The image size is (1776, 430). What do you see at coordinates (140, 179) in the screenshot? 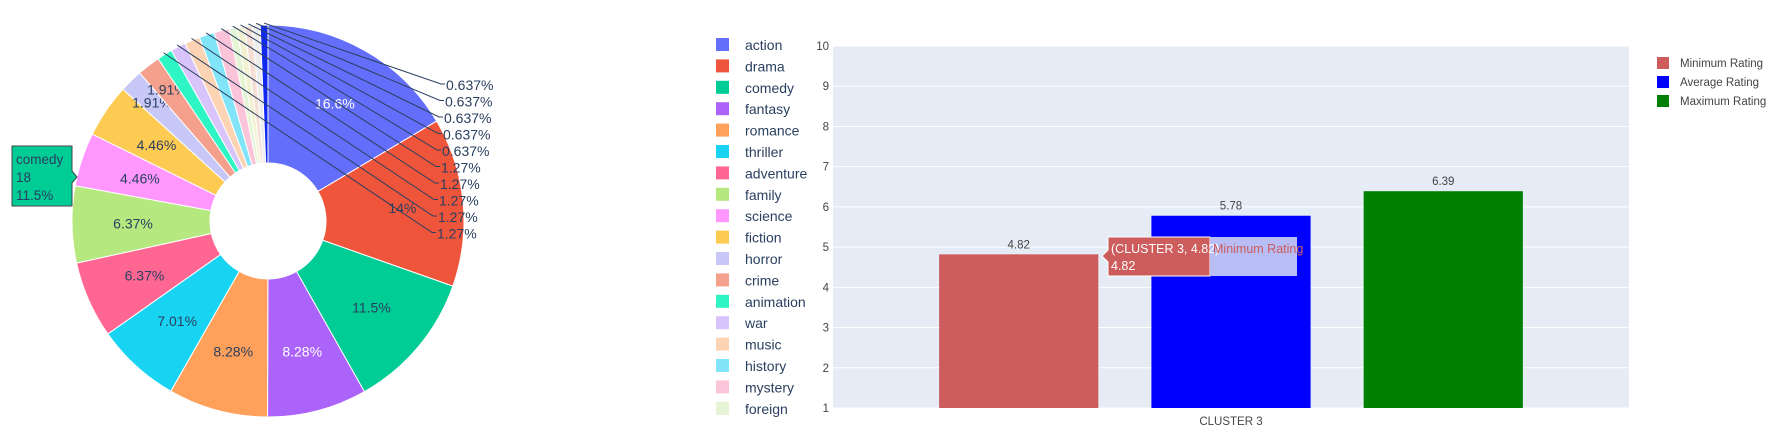
I see `pie-slice-label-science: 4.46%` at bounding box center [140, 179].